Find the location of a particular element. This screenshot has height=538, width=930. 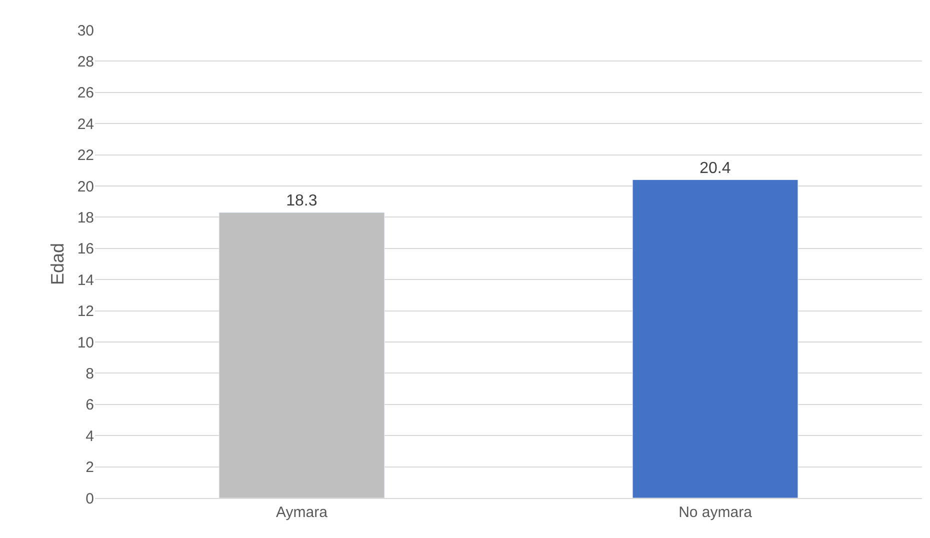

y-tick-label: 14 is located at coordinates (85, 280).